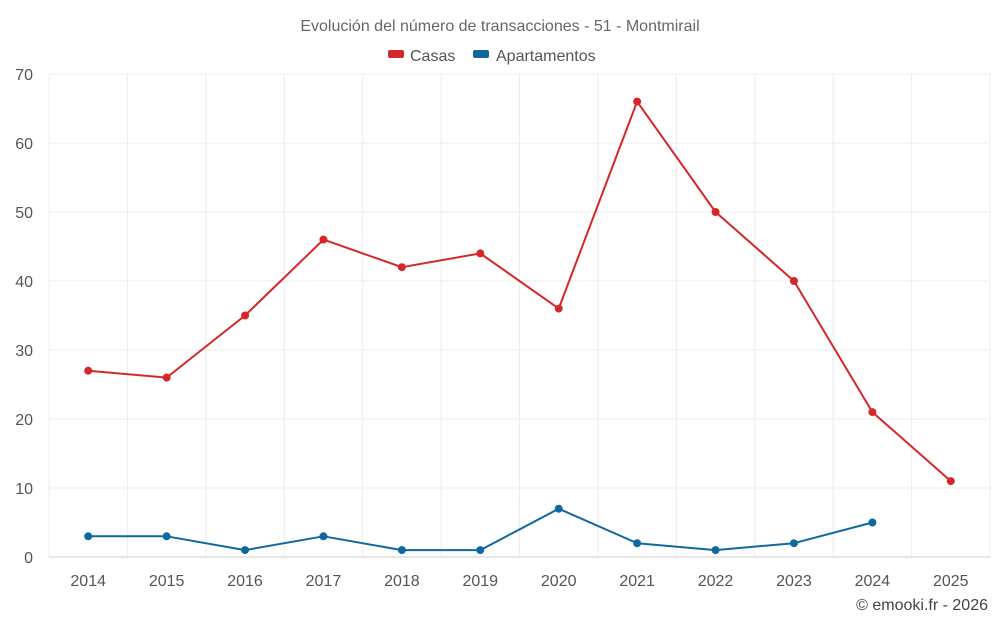 The image size is (1000, 625). Describe the element at coordinates (546, 56) in the screenshot. I see `legend-label-apartamentos: Apartamentos` at that location.